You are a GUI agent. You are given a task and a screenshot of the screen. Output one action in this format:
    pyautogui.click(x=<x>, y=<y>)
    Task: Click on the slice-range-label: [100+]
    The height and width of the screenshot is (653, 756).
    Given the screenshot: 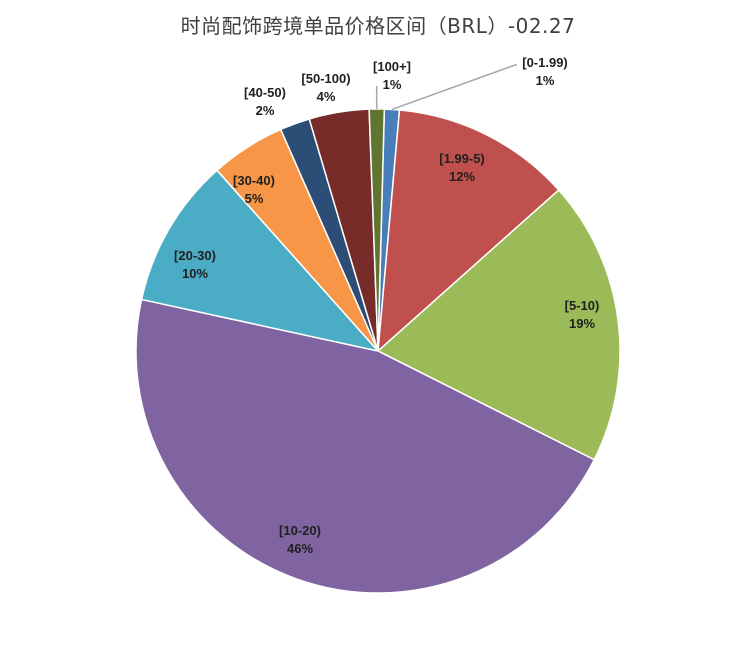 What is the action you would take?
    pyautogui.click(x=392, y=66)
    